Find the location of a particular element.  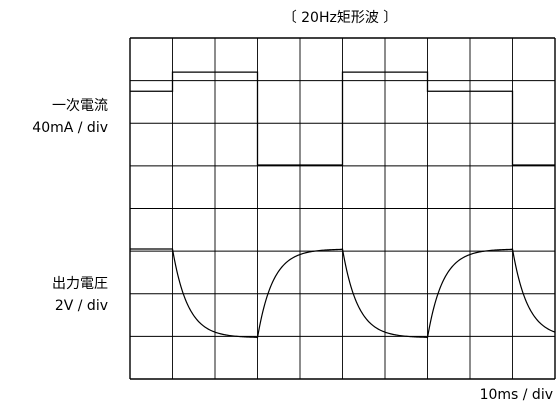

series-voltage-scale: 2V / div is located at coordinates (81, 306).